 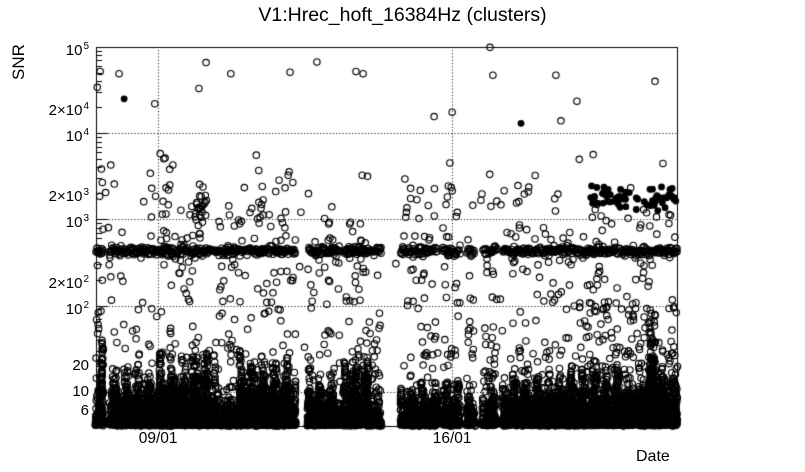 I want to click on y-axis-tick-label: 103, so click(x=77, y=222).